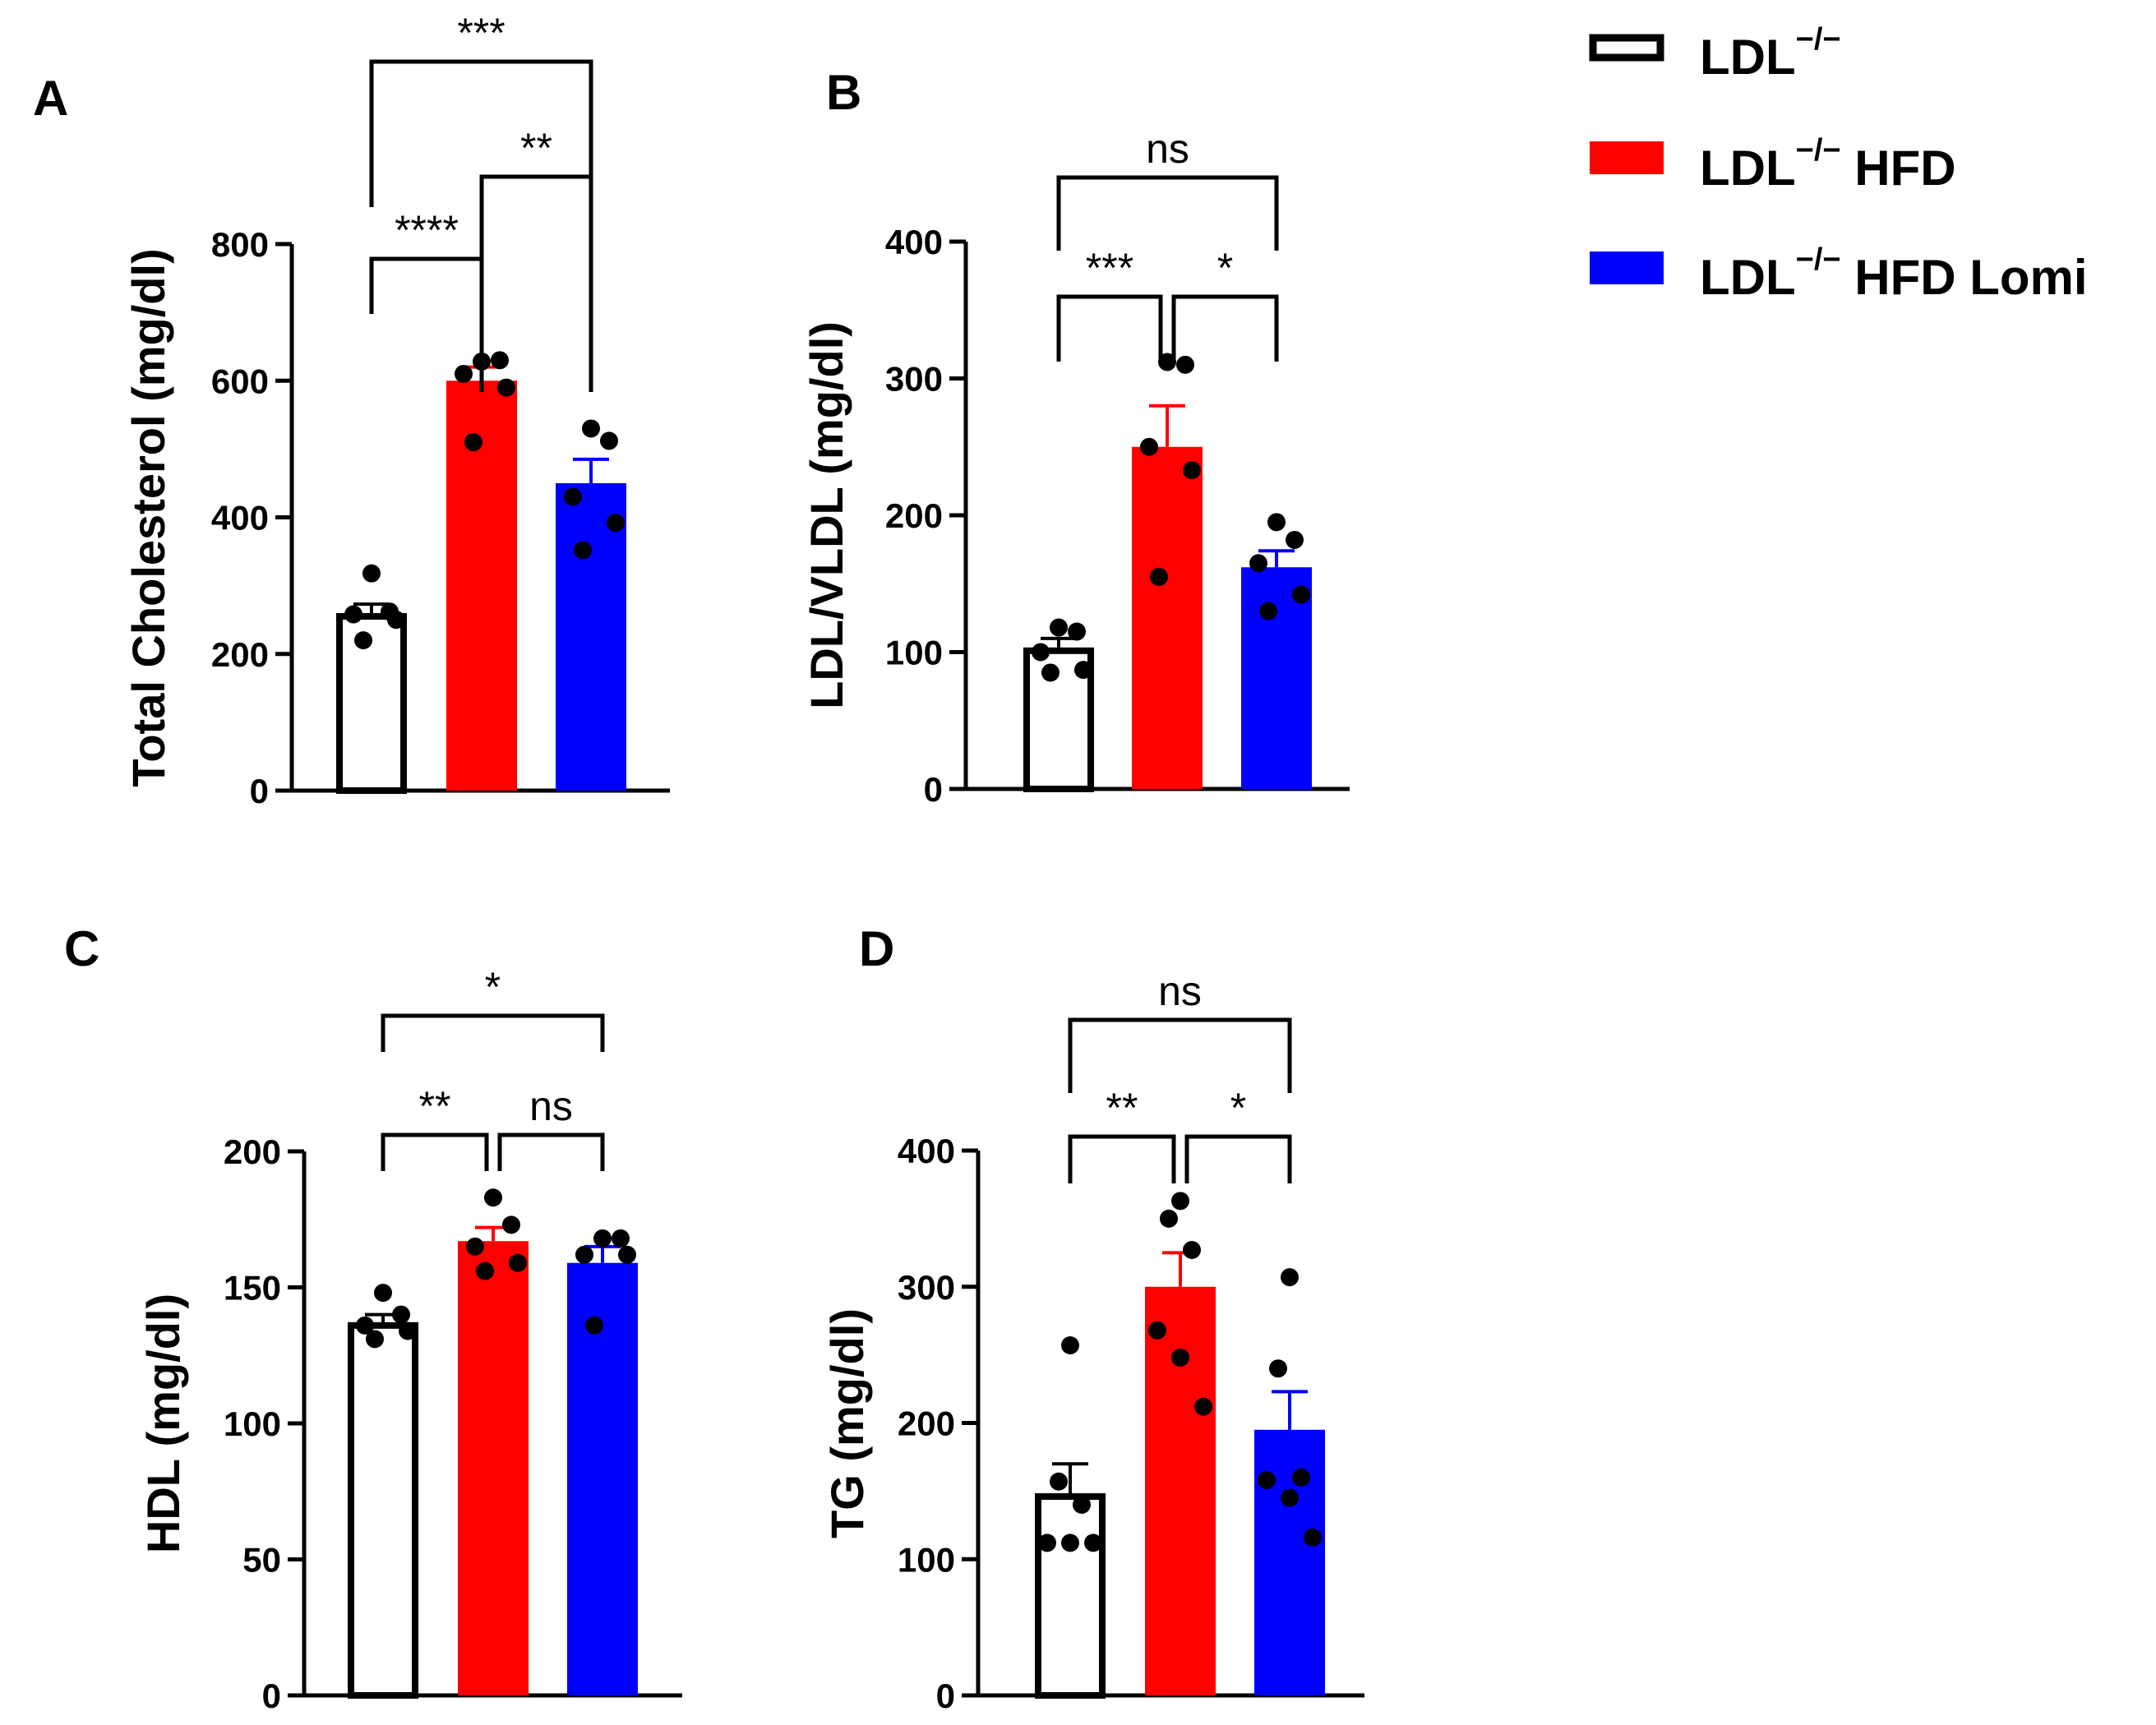 The image size is (2156, 1725). What do you see at coordinates (373, 1318) in the screenshot?
I see `chart-panel-c: C HDL (mg/dl) 0 50 100 150 200 ** ns *` at bounding box center [373, 1318].